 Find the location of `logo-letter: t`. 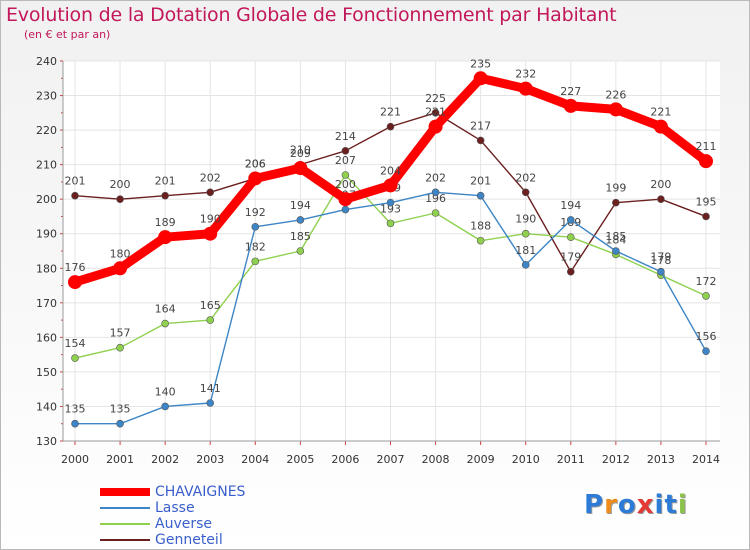

logo-letter: t is located at coordinates (671, 505).